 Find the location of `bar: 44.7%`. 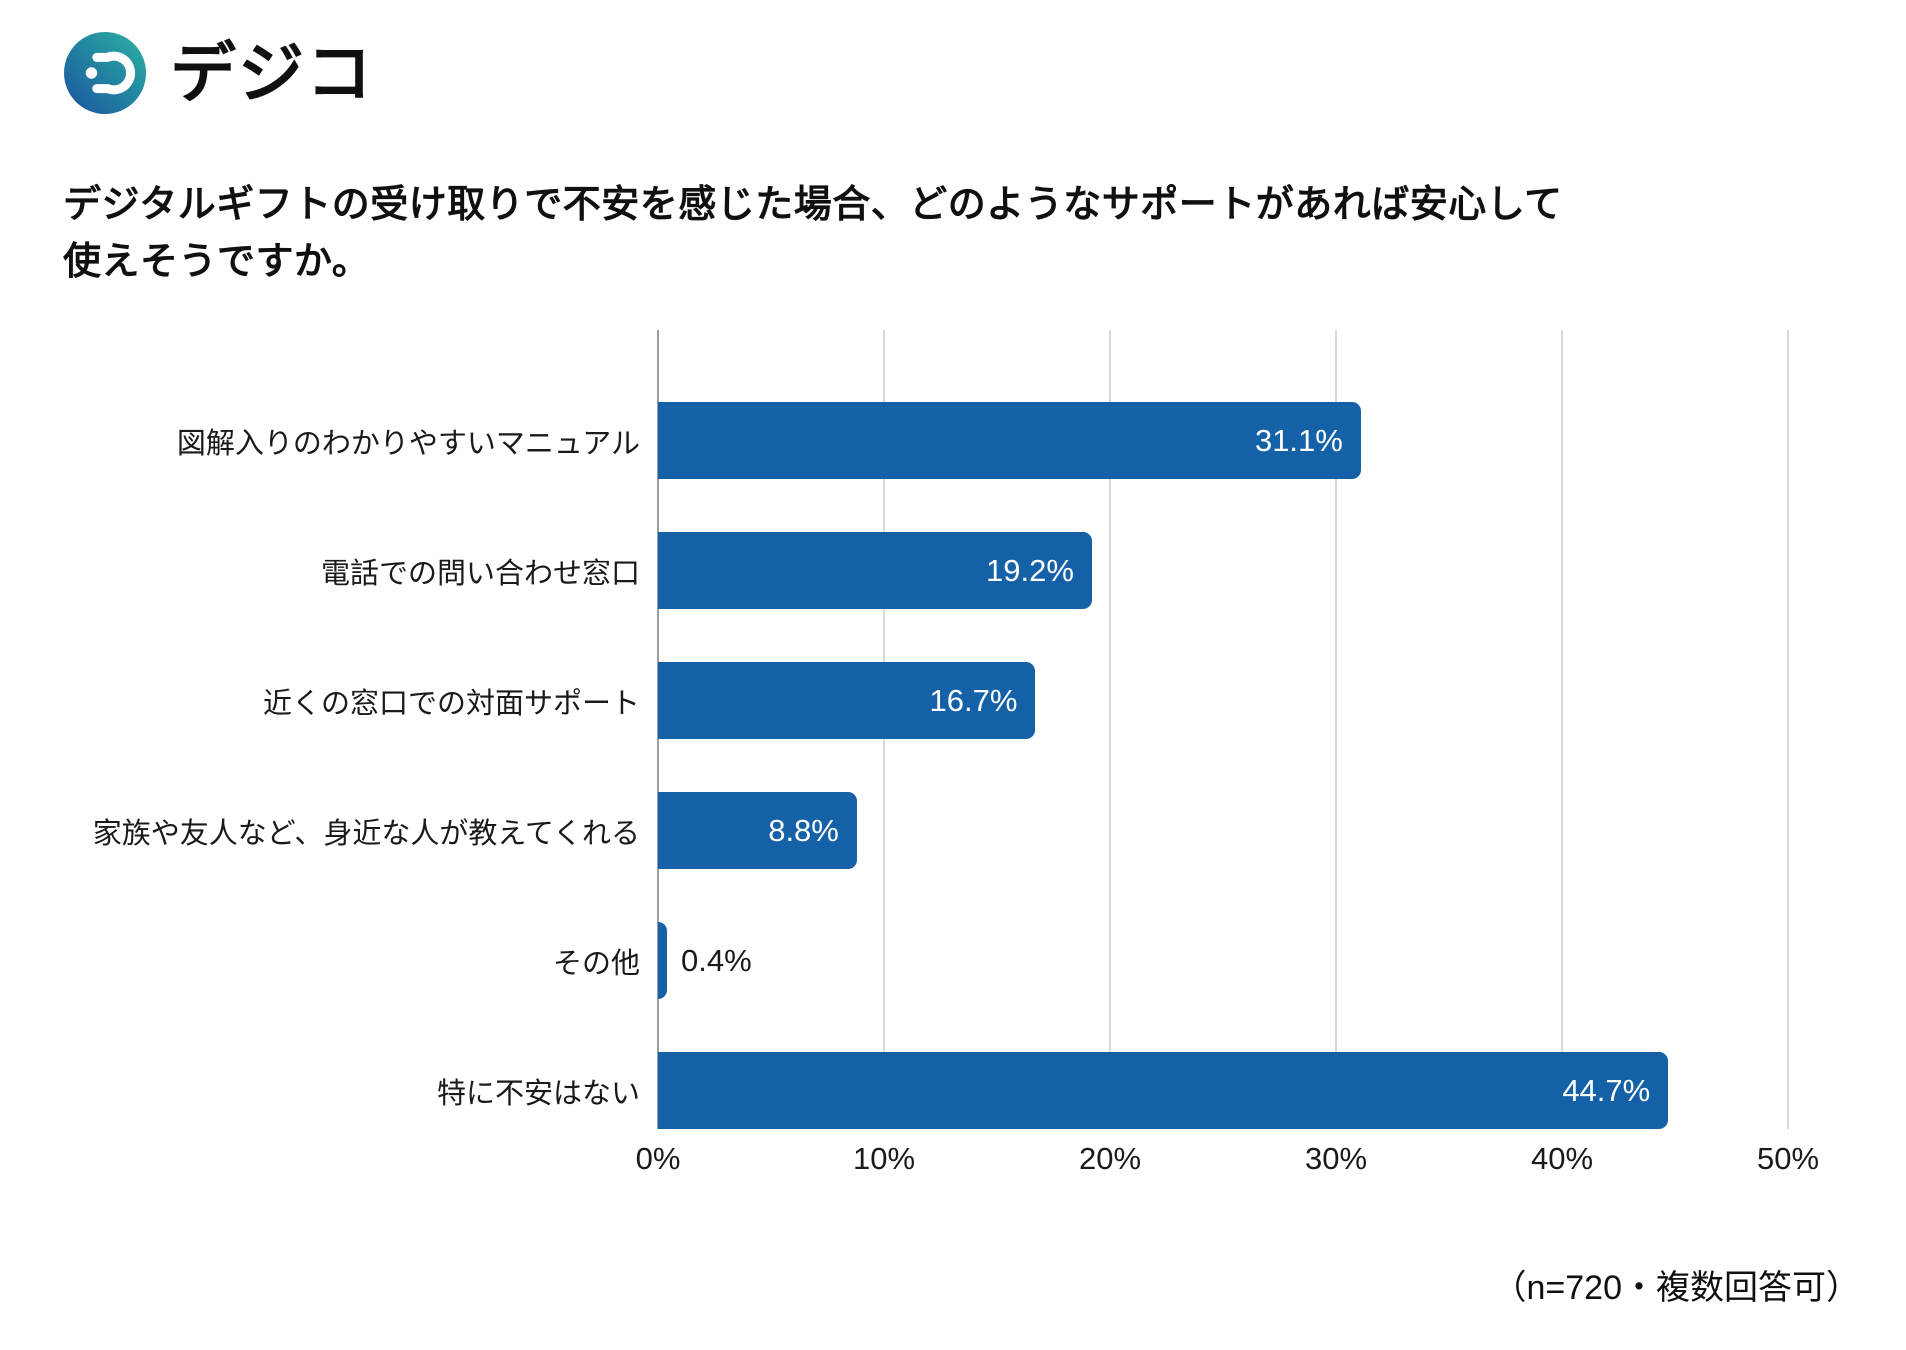

bar: 44.7% is located at coordinates (1163, 1090).